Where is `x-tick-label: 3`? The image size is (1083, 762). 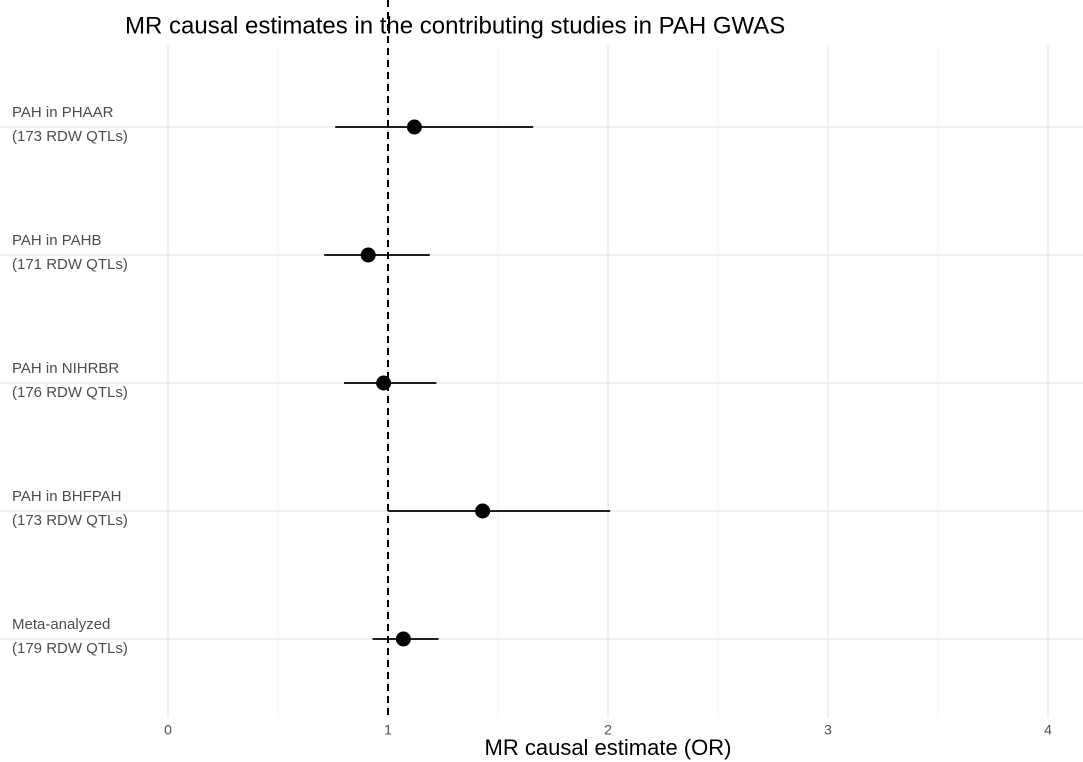
x-tick-label: 3 is located at coordinates (828, 730).